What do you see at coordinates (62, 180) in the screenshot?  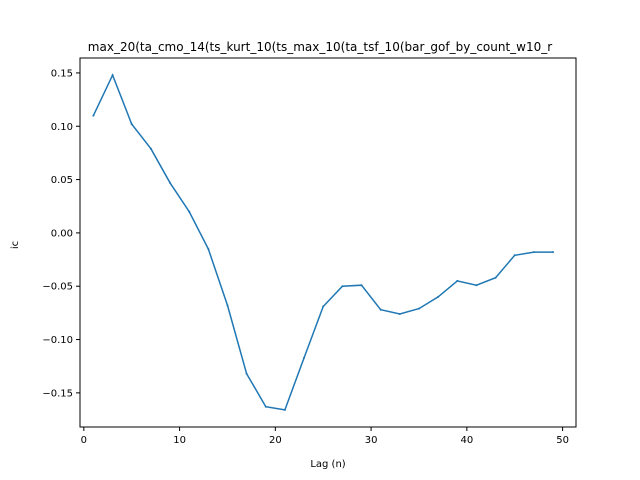 I see `y-tick-label: 0.05` at bounding box center [62, 180].